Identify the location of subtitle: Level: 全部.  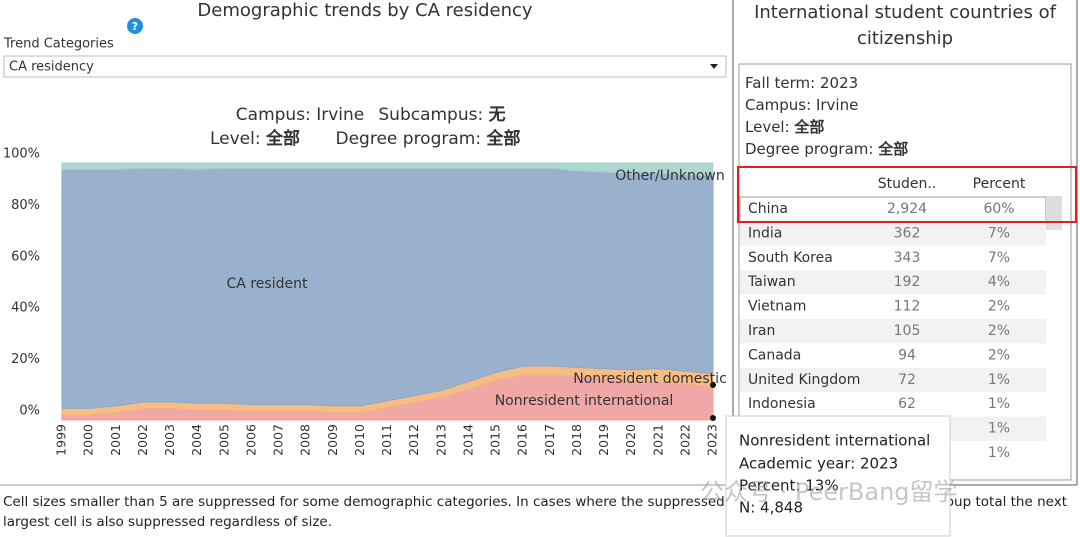
(255, 138).